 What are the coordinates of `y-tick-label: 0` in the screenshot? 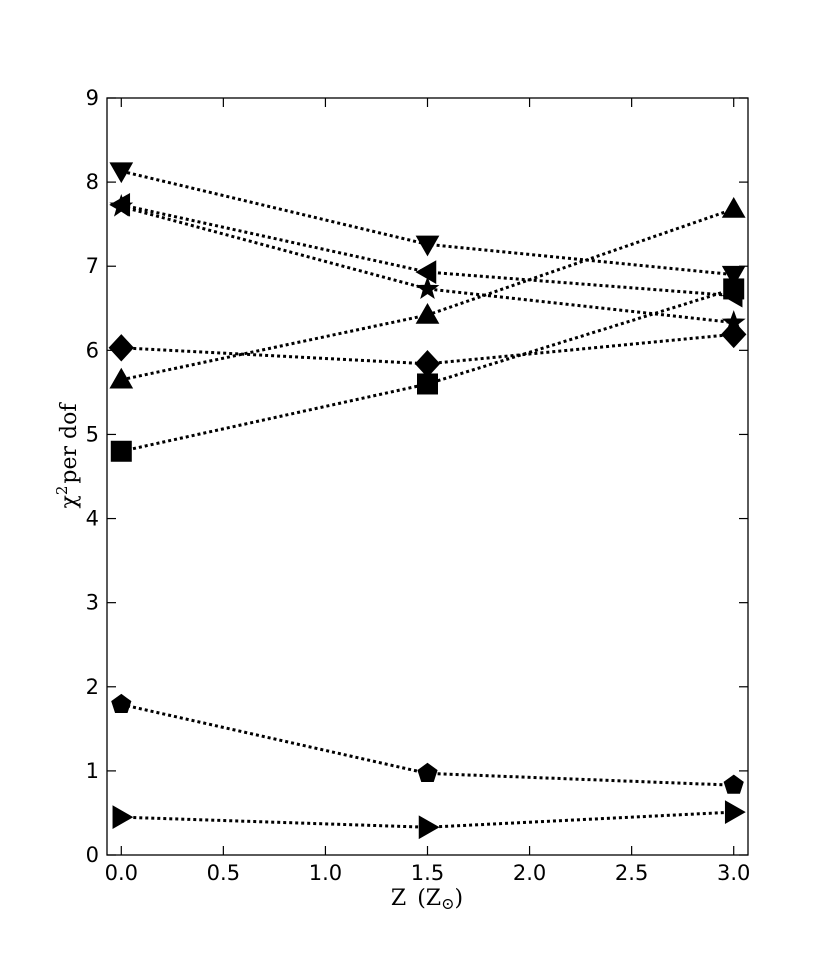 It's located at (92, 855).